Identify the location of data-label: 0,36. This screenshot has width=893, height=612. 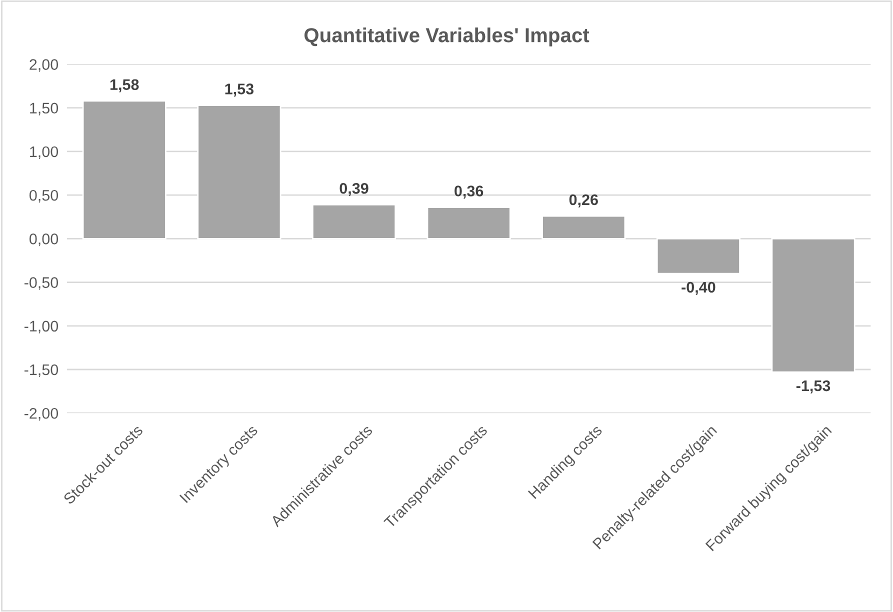
(469, 192).